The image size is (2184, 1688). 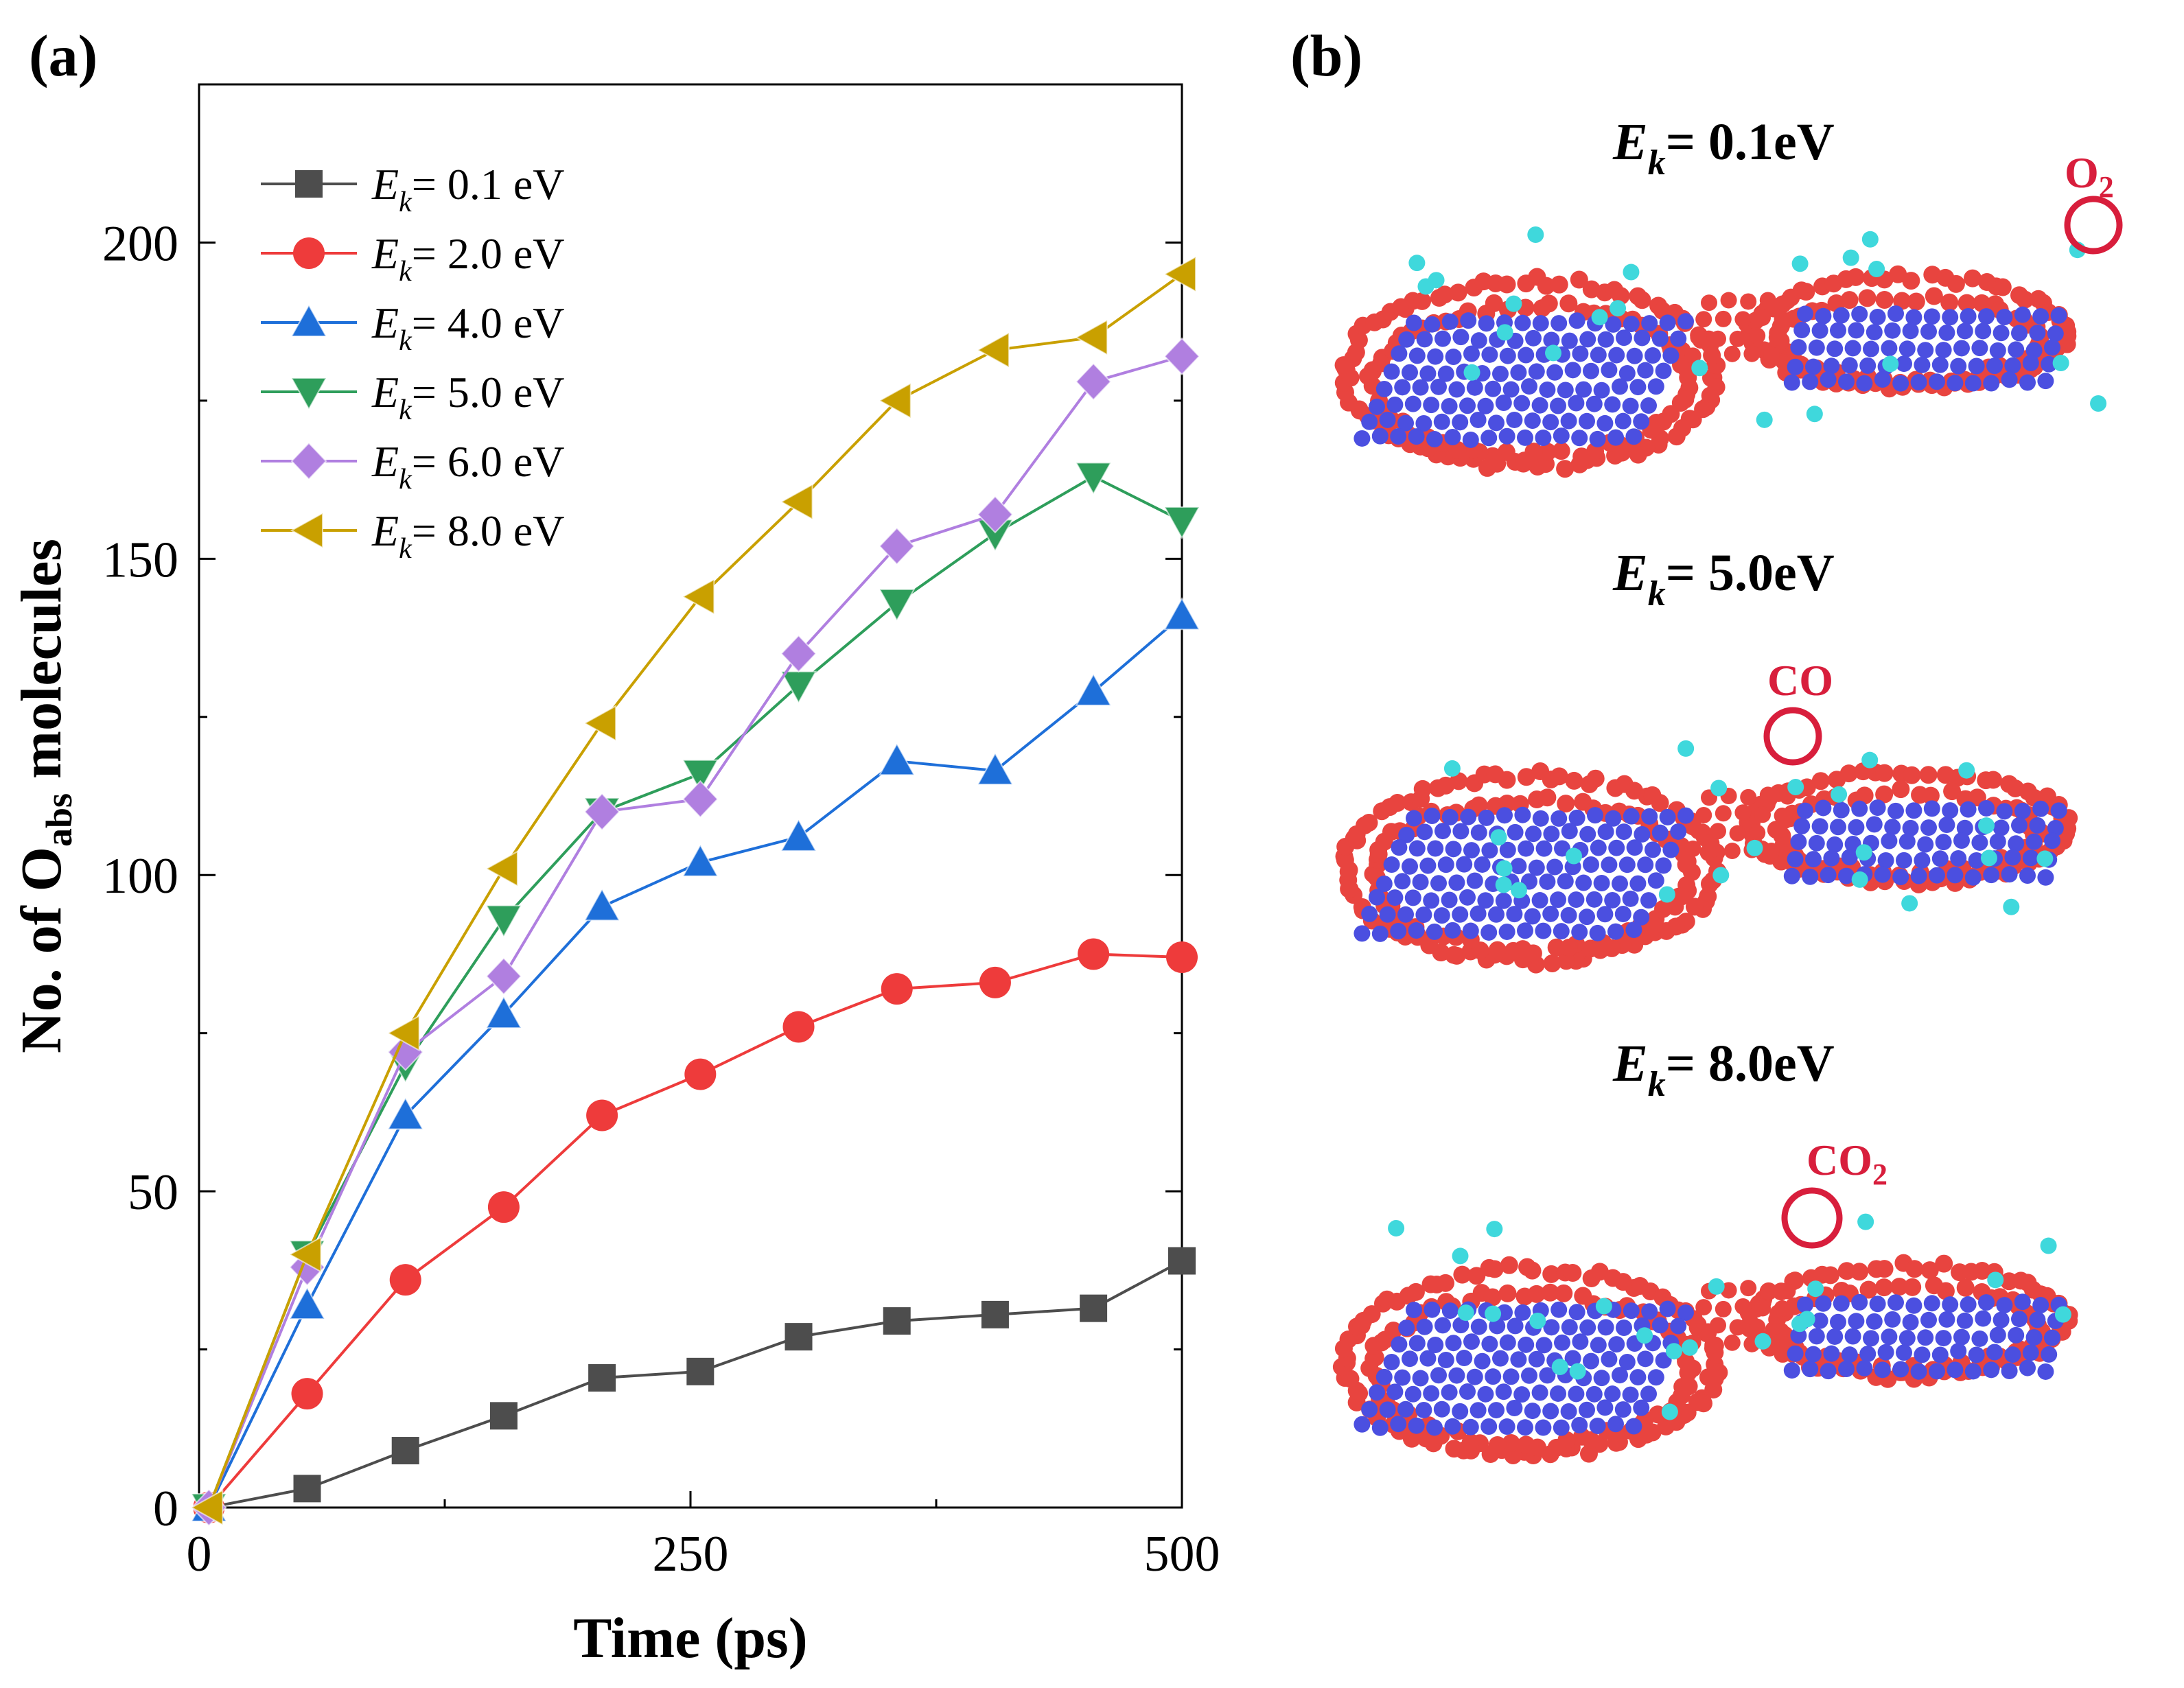 I want to click on y-axis-title-subscript: abs, so click(x=59, y=820).